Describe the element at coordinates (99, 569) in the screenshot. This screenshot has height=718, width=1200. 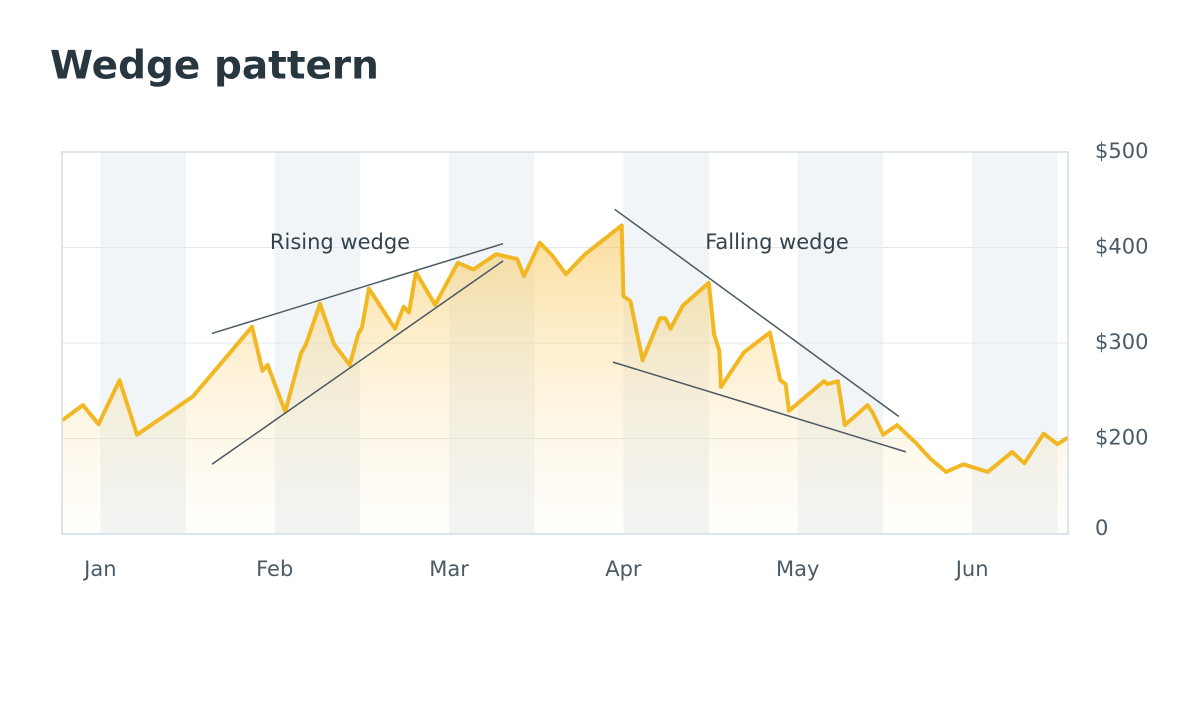
I see `x-tick-label: Jan` at that location.